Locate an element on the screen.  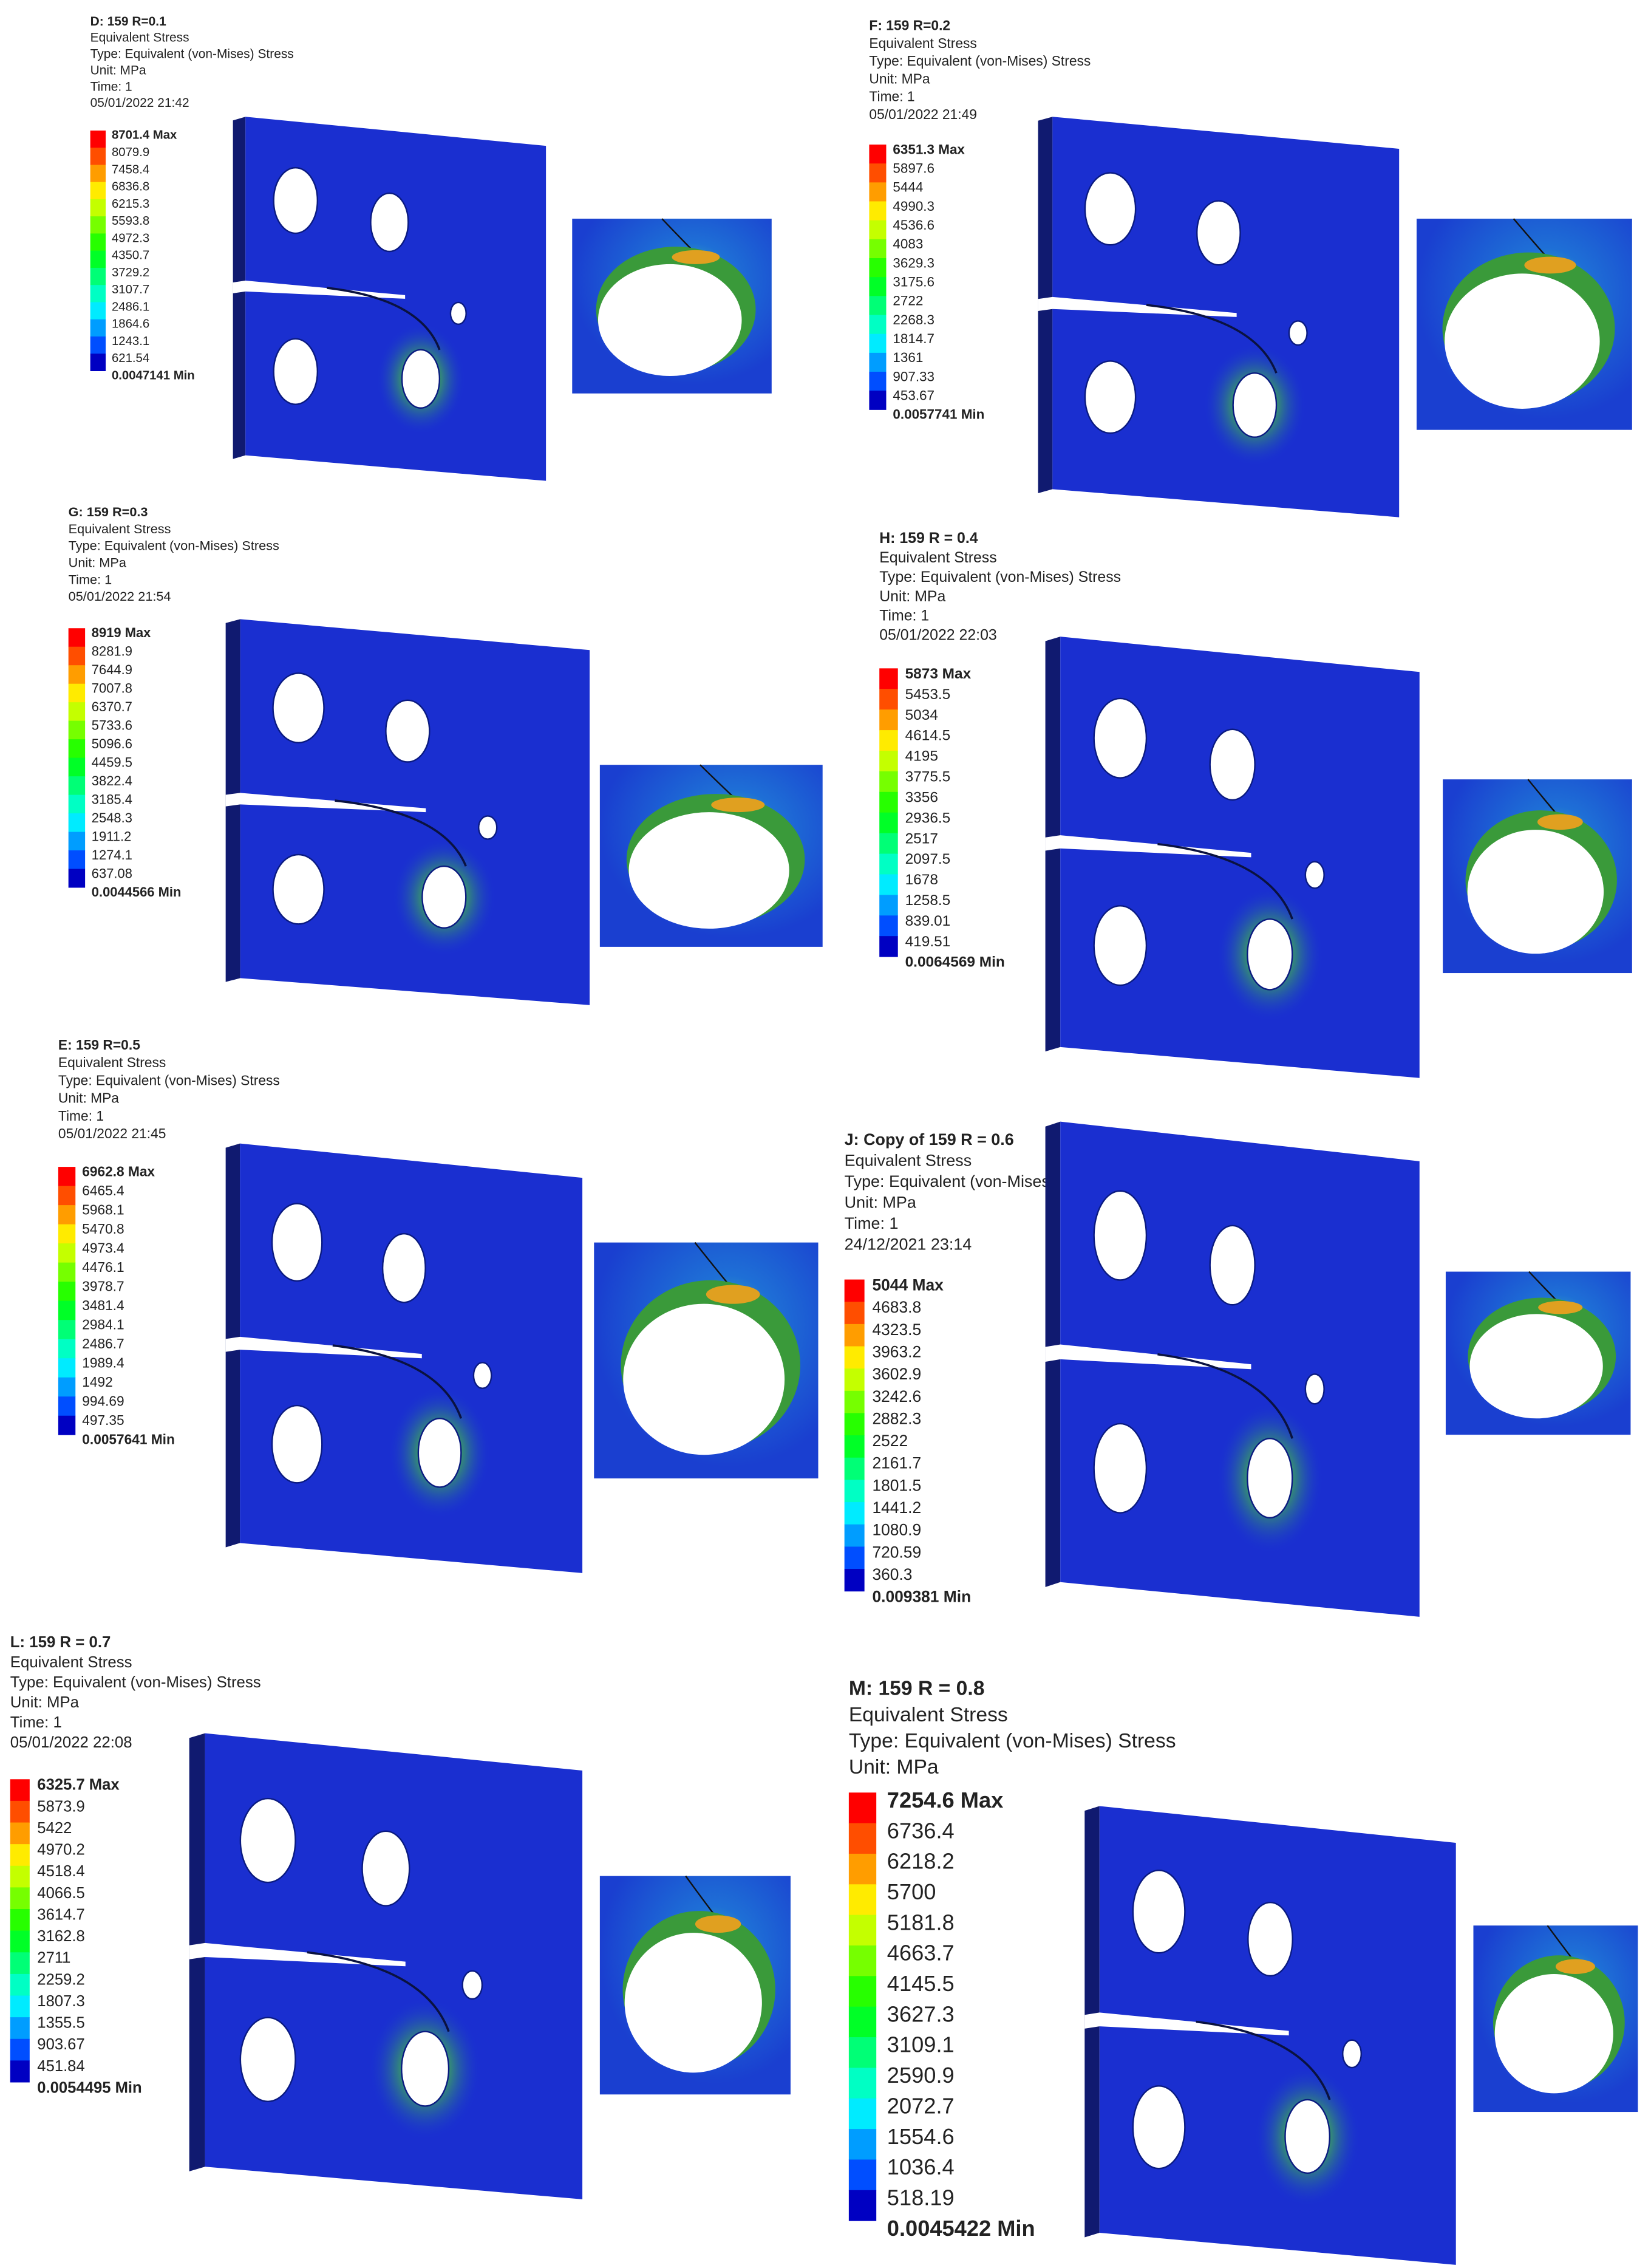
legend-label: 5968.1 is located at coordinates (103, 1210).